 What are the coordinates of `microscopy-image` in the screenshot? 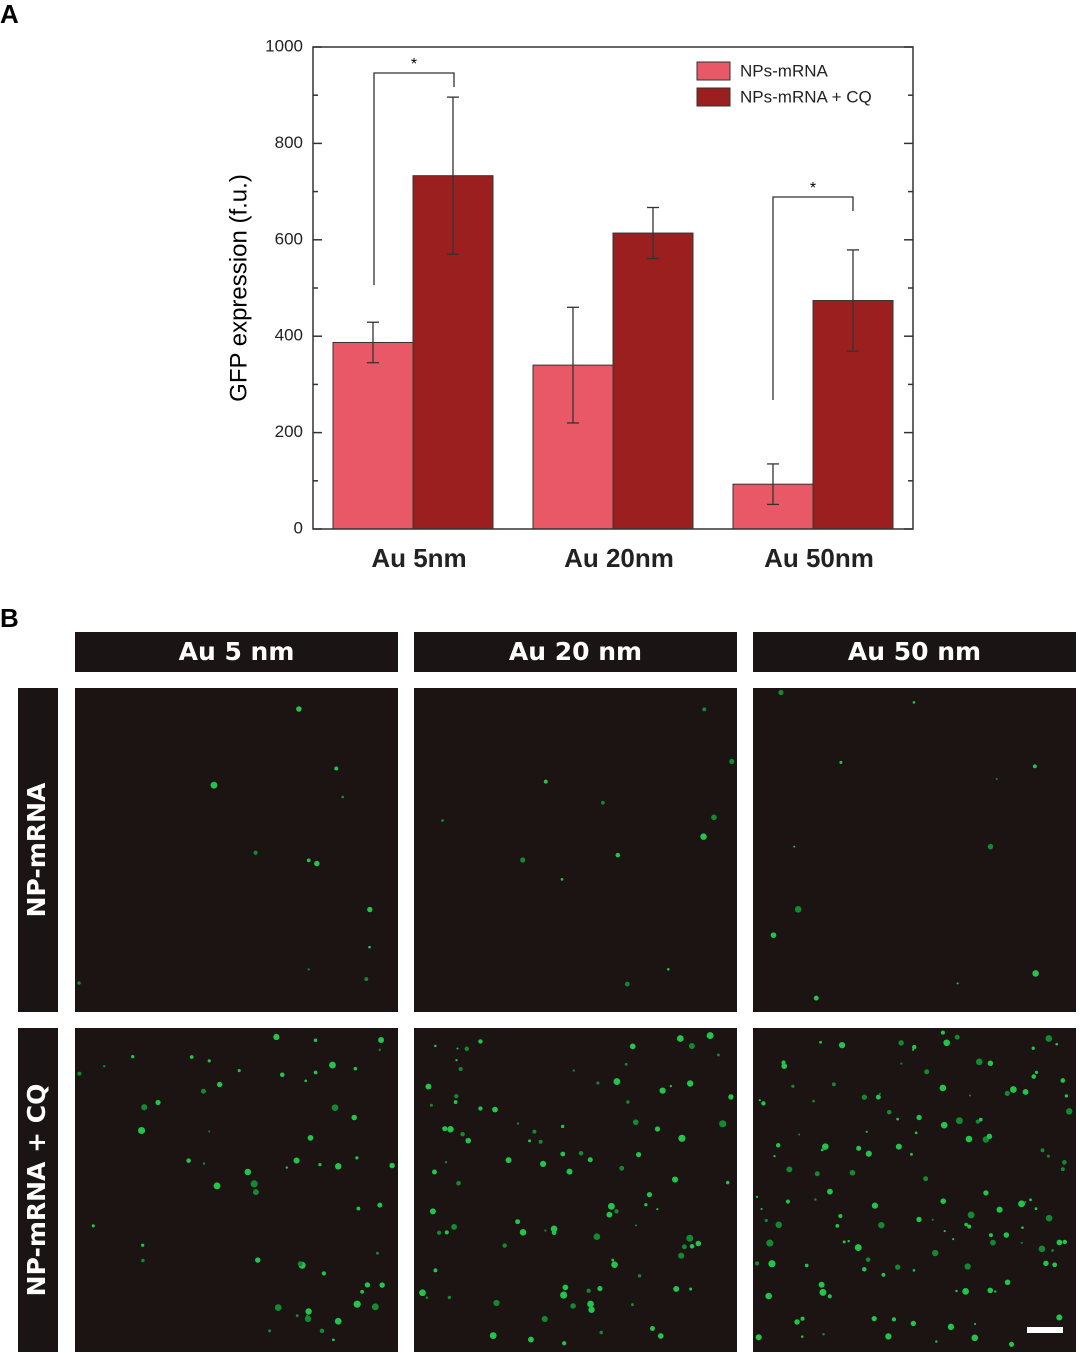 It's located at (575, 850).